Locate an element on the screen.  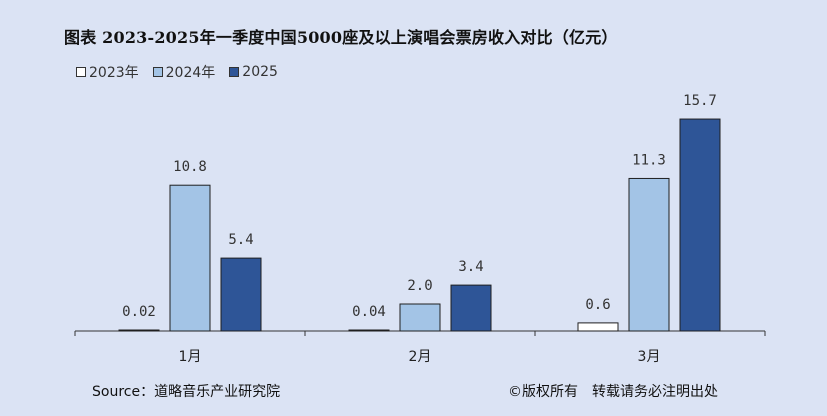
legend-item-2023: 2023年 is located at coordinates (107, 72).